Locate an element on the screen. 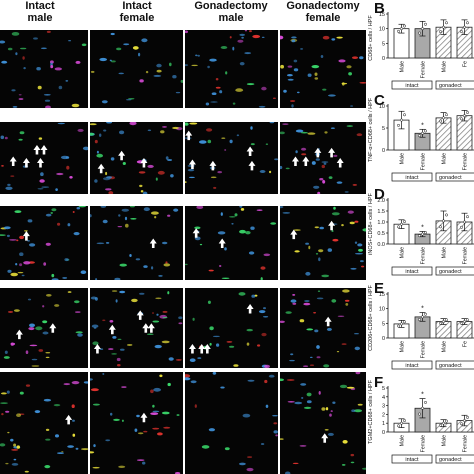 Image resolution: width=474 pixels, height=474 pixels. group-box-gonadectomy is located at coordinates (454, 365).